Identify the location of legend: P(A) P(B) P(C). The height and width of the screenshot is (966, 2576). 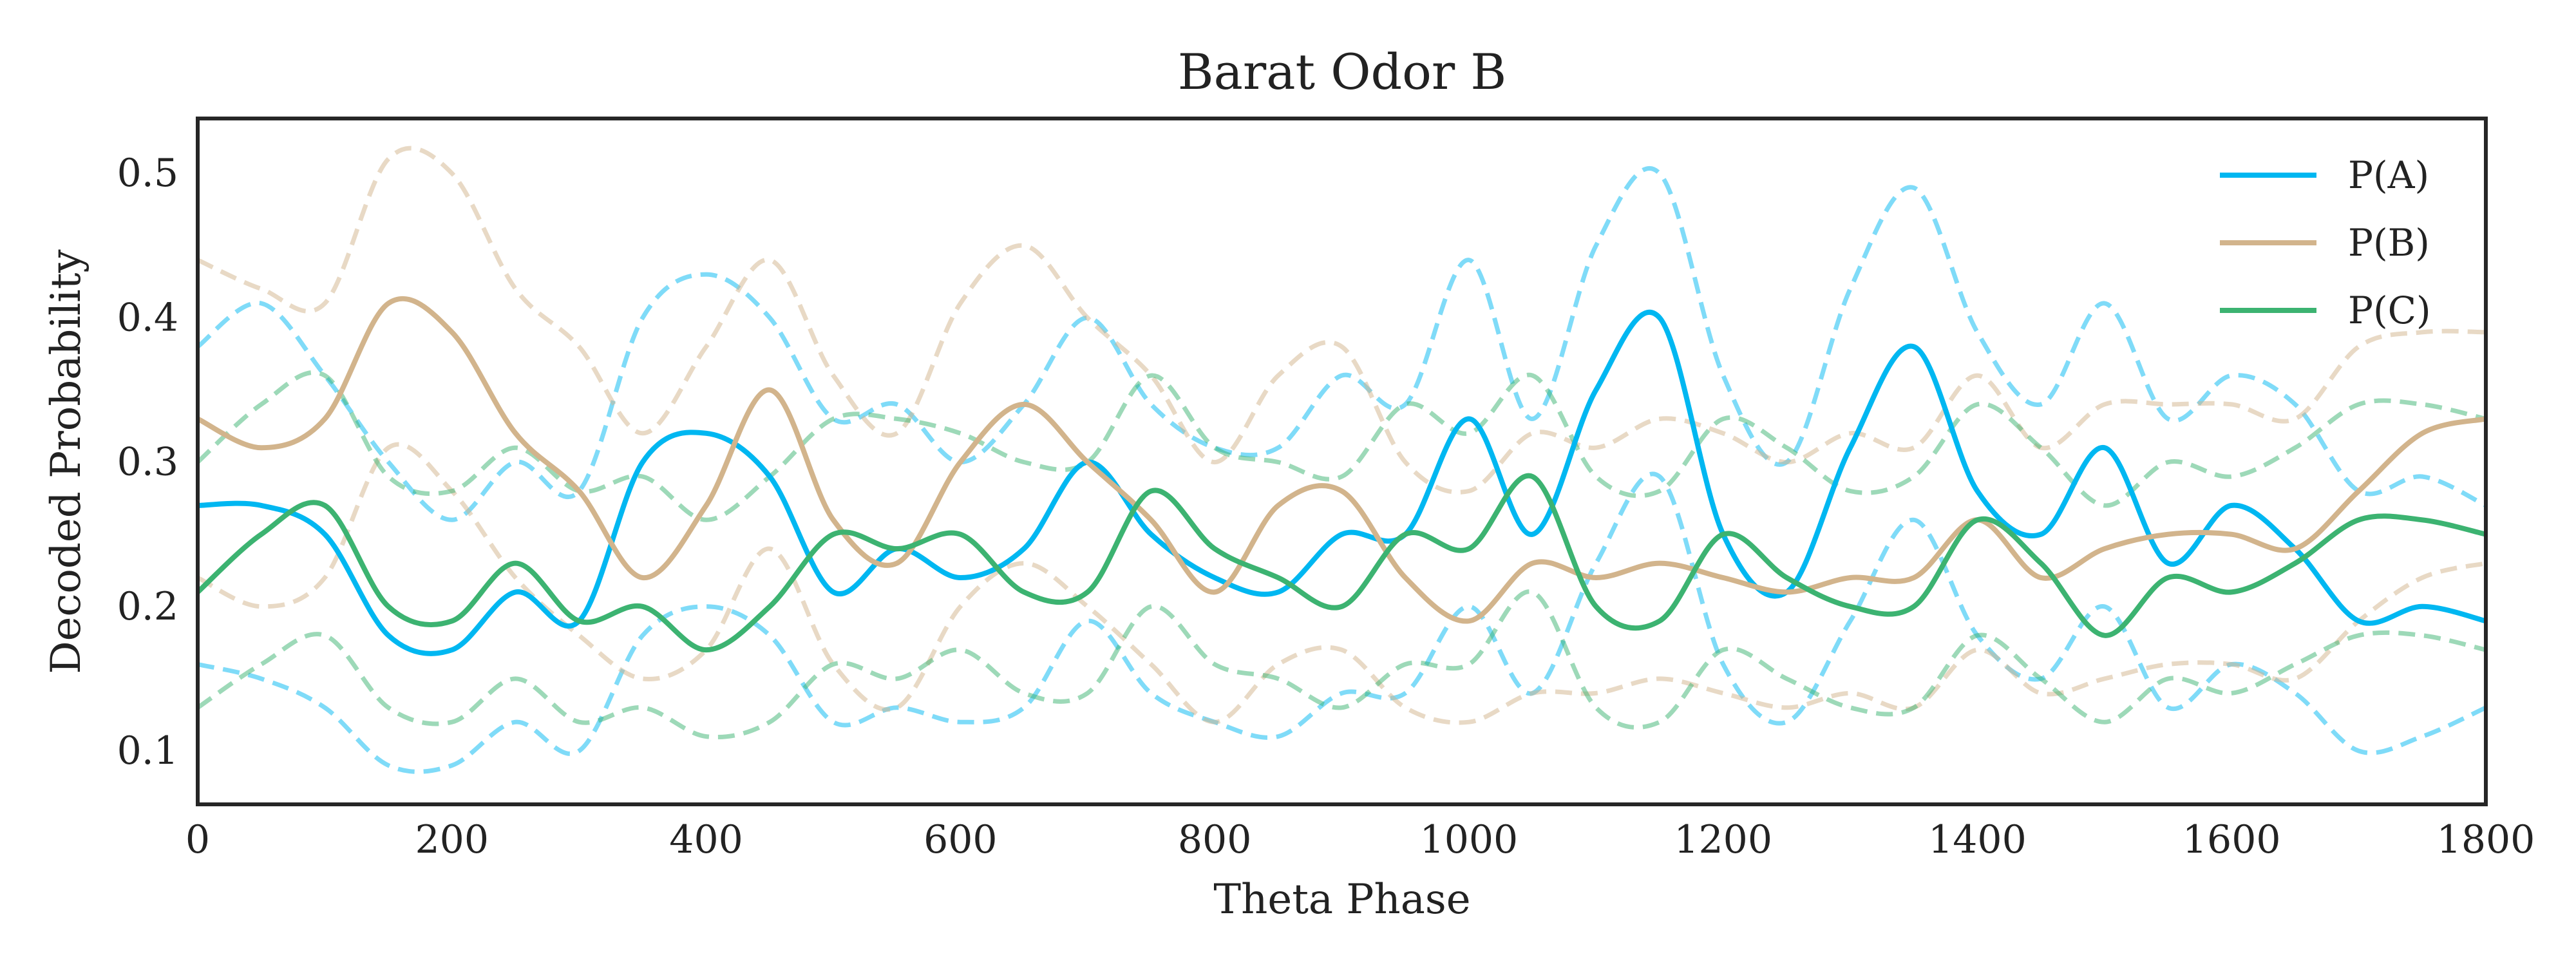
(2326, 242).